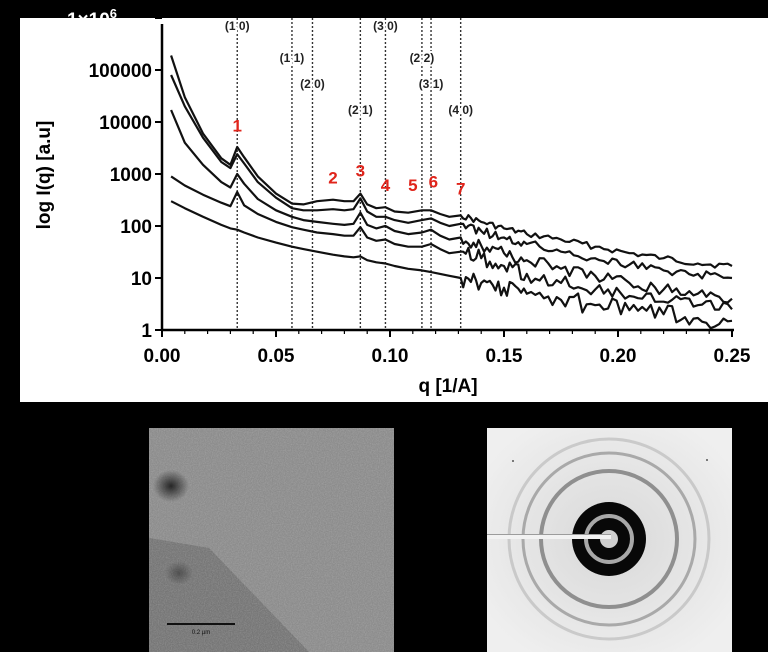 The image size is (768, 652). I want to click on y-tick-label: 10, so click(141, 279).